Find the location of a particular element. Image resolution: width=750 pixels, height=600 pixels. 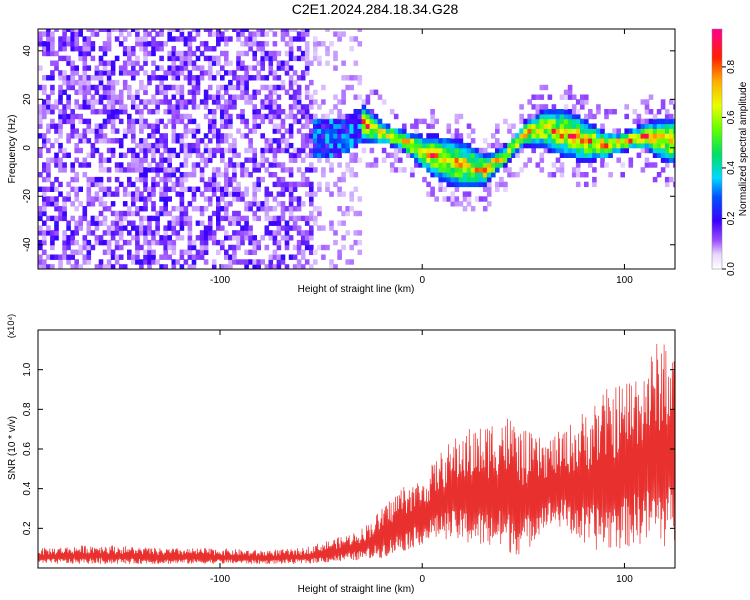

heatmap-cell-1934 is located at coordinates (319, 160).